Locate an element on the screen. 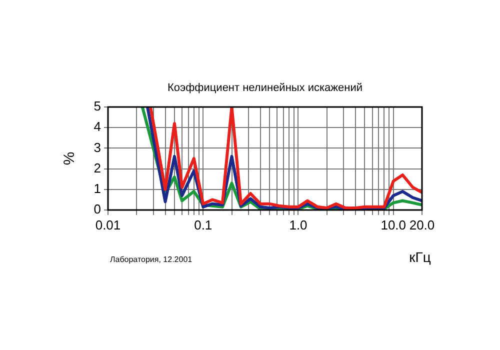 Image resolution: width=500 pixels, height=350 pixels. x-tick-label: 0.1 is located at coordinates (203, 224).